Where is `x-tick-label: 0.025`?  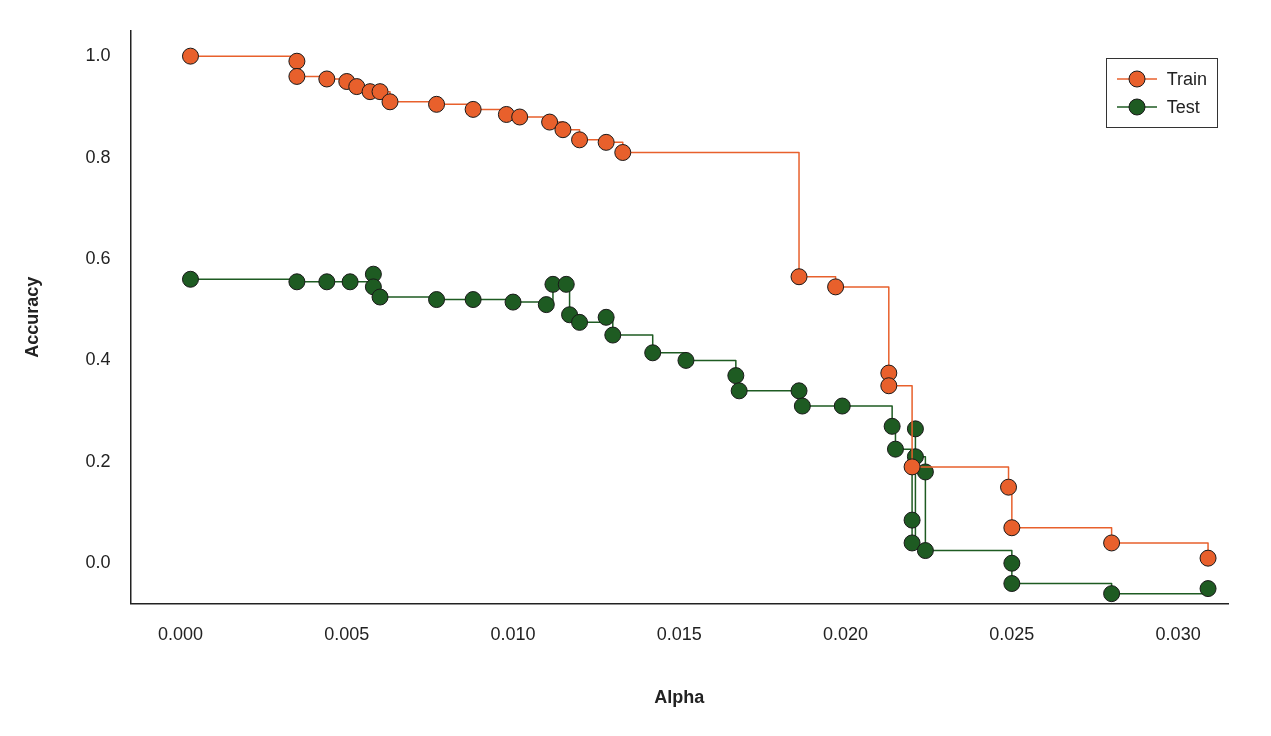 x-tick-label: 0.025 is located at coordinates (1012, 633).